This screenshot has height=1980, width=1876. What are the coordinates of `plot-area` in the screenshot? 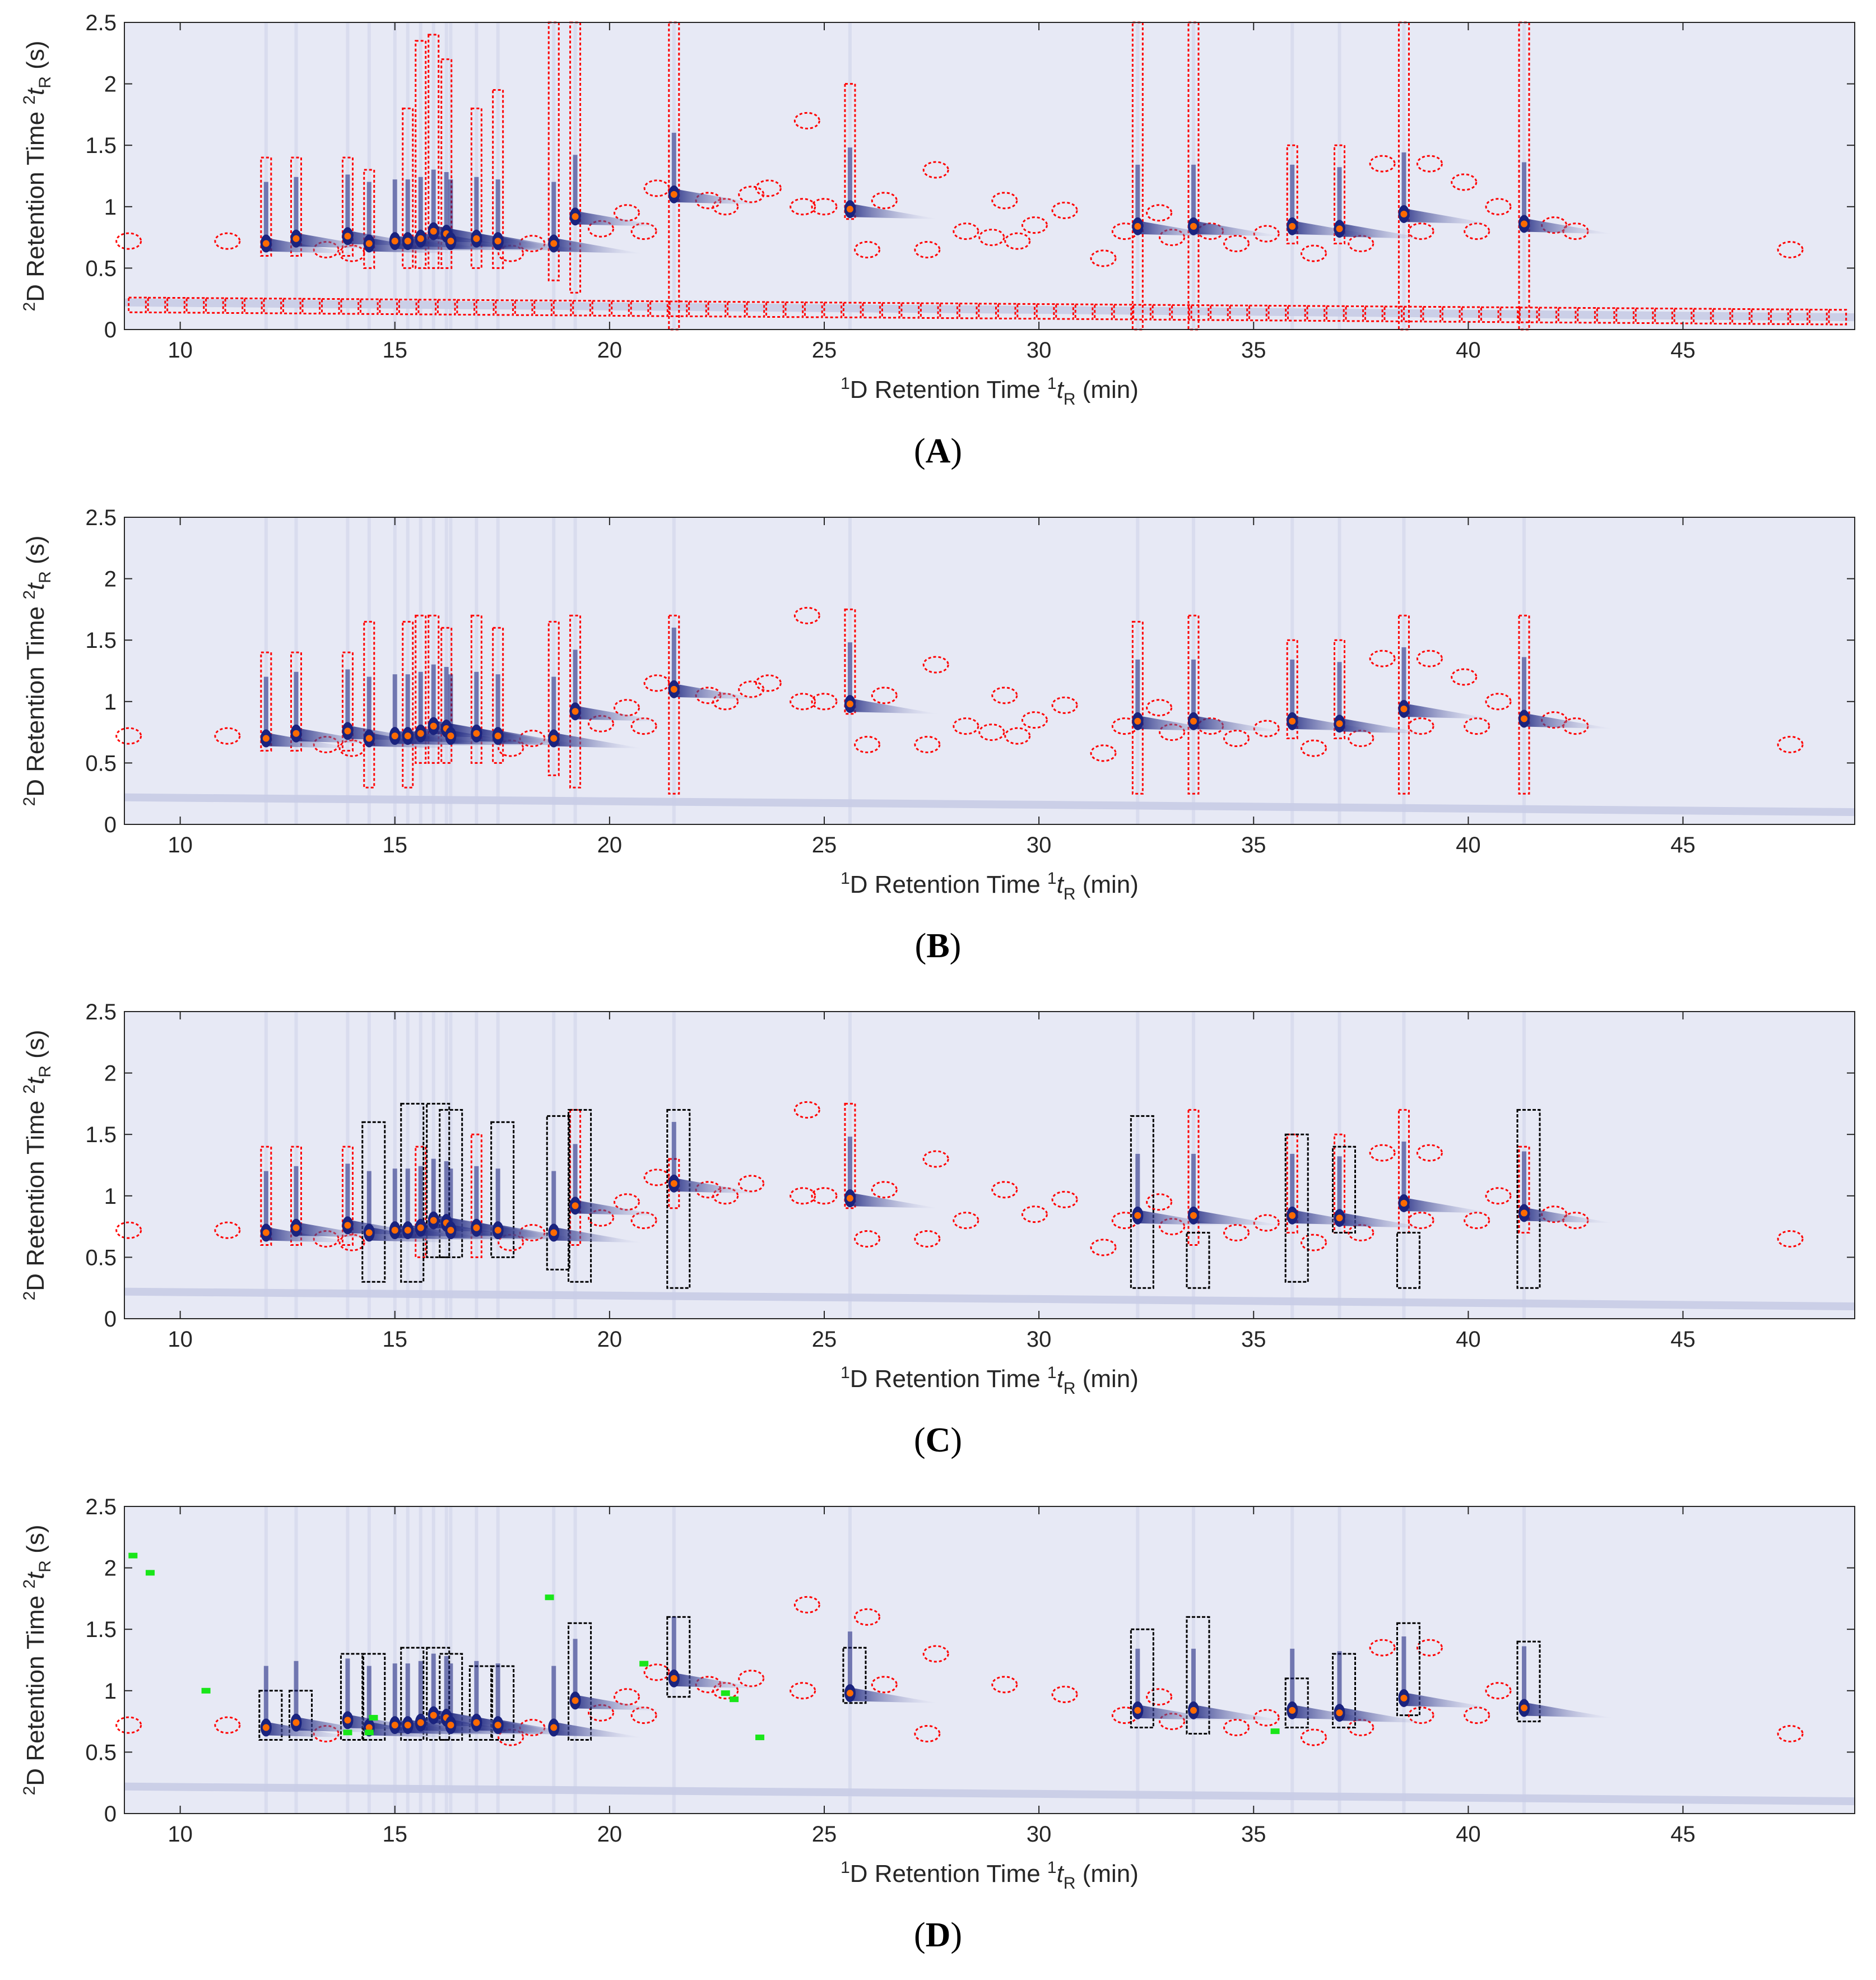 It's located at (989, 1660).